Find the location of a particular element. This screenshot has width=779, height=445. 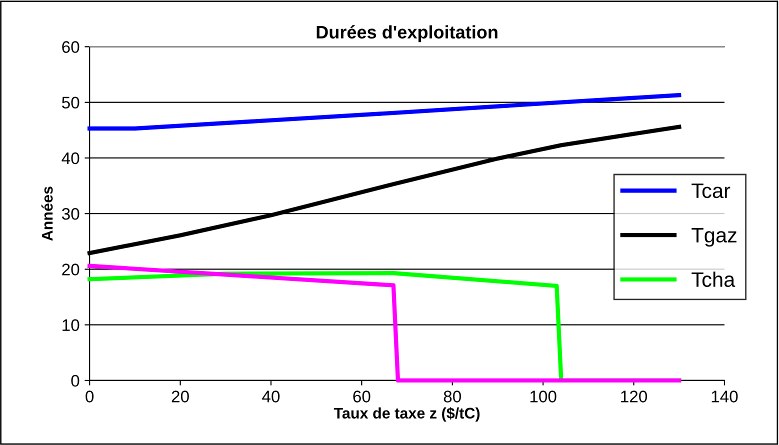

y-tick-label: 50 is located at coordinates (71, 102).